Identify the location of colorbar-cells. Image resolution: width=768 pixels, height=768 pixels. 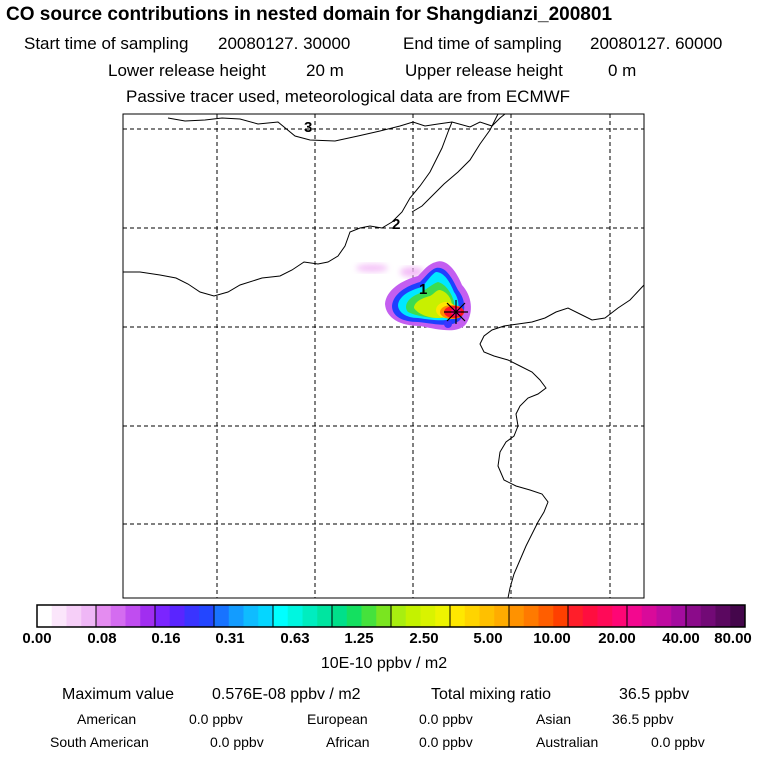
(391, 616).